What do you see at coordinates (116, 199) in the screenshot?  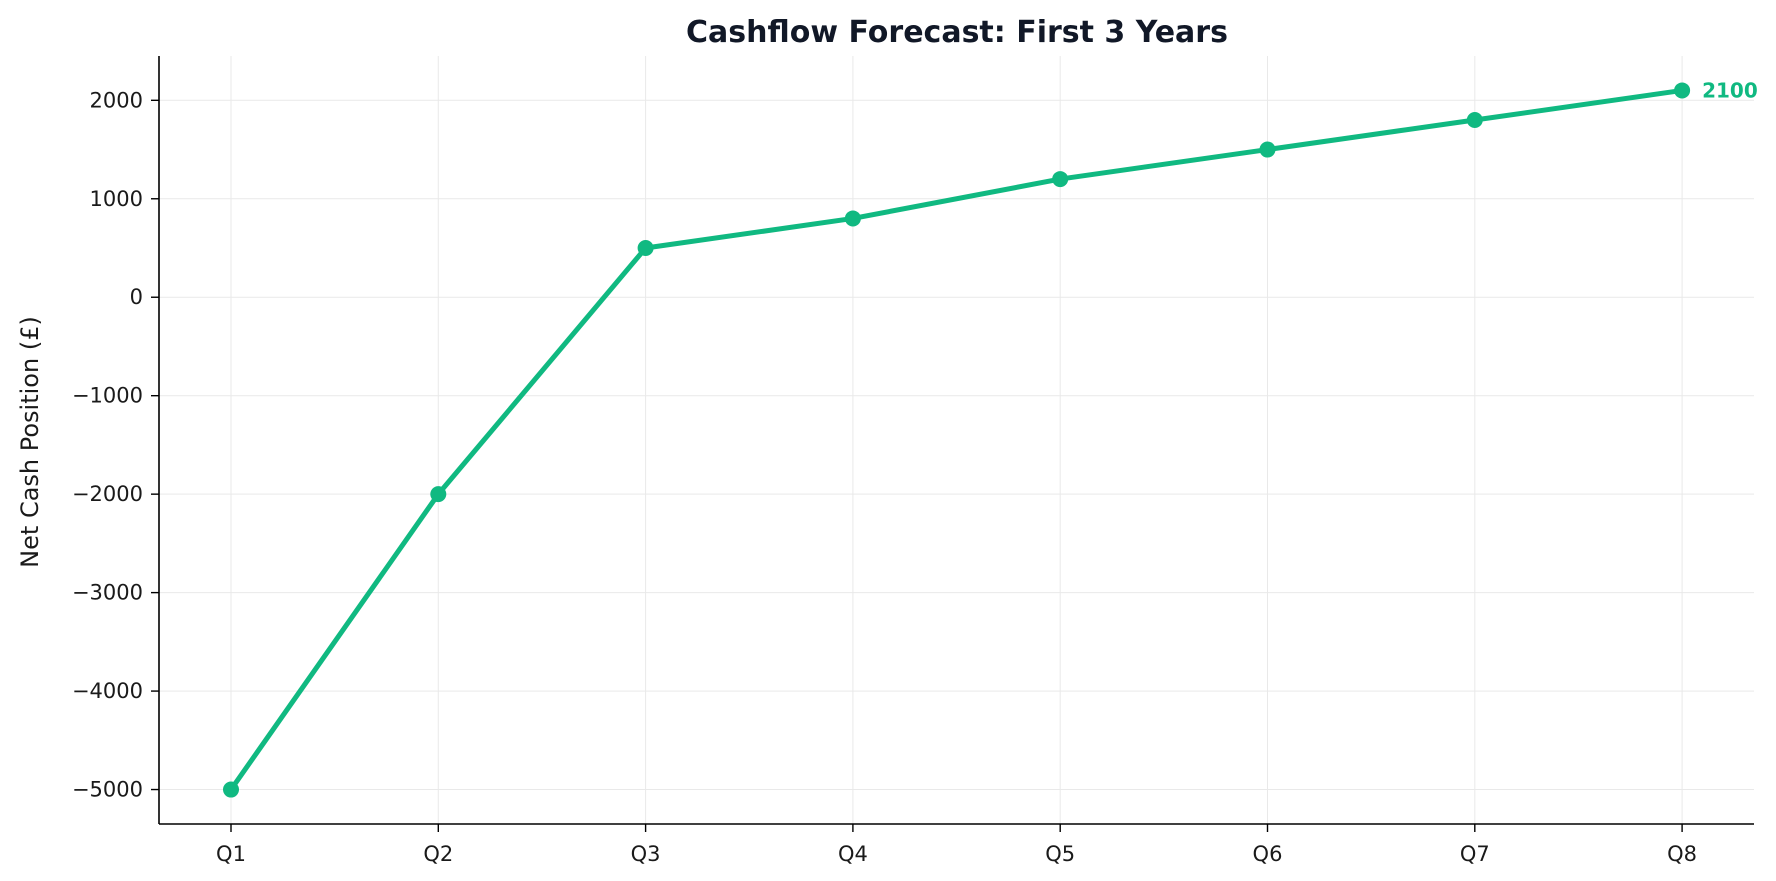 I see `y-tick-label: 1000` at bounding box center [116, 199].